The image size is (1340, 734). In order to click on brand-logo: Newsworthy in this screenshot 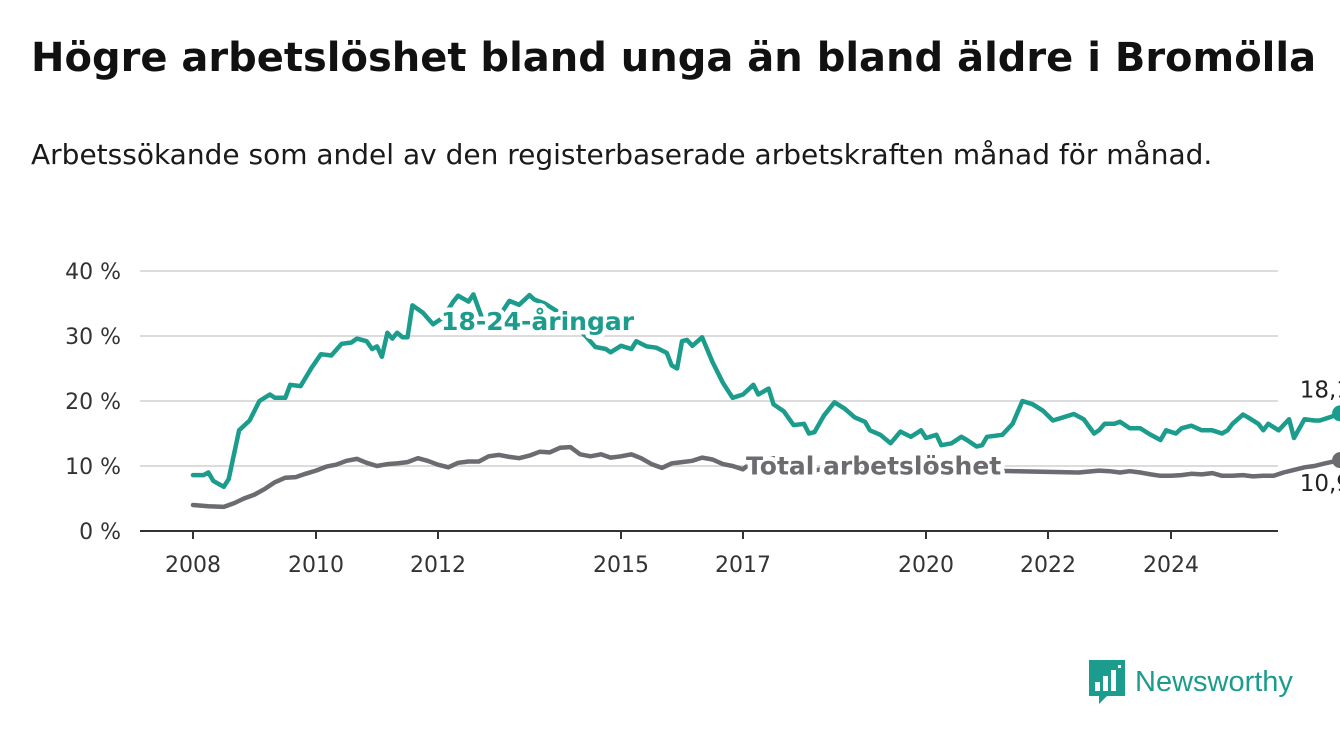, I will do `click(1191, 682)`.